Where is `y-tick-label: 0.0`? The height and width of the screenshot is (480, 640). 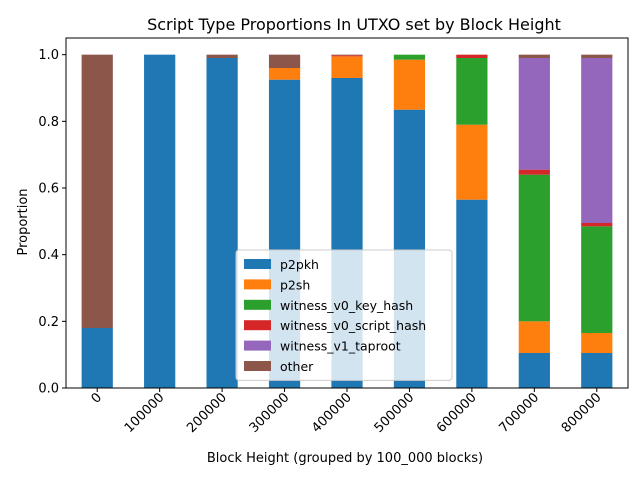 y-tick-label: 0.0 is located at coordinates (48, 389).